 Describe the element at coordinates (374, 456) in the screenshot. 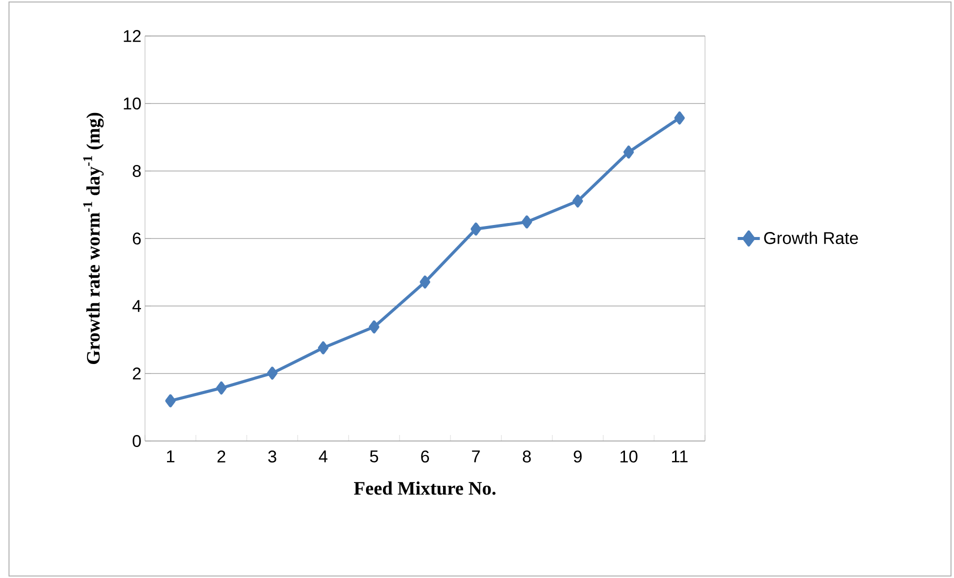

I see `x-tick-label: 5` at that location.